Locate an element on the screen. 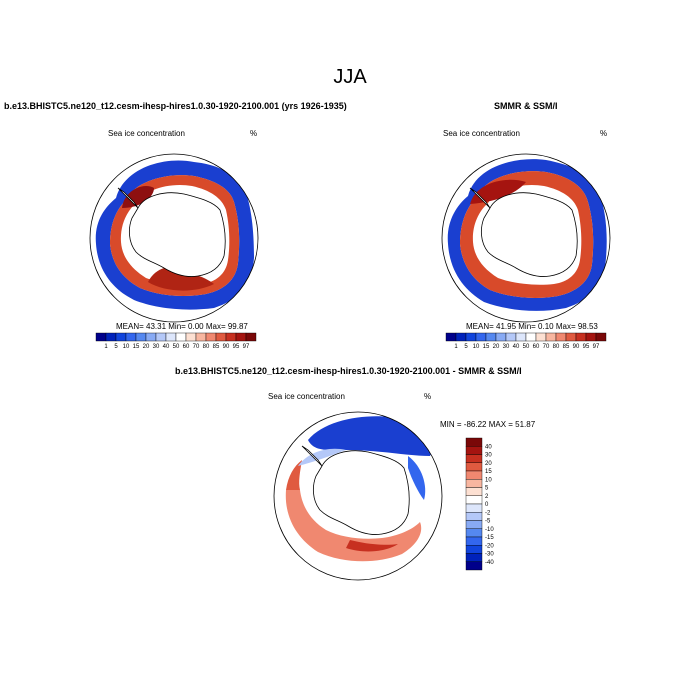  panel3-diff-weddell-negative is located at coordinates (370, 436).